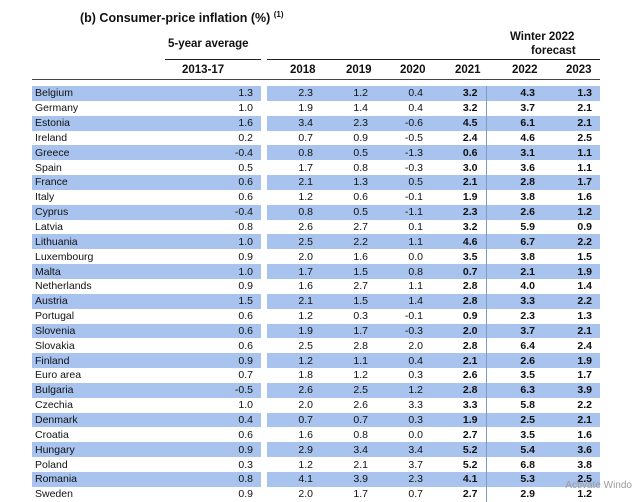 The width and height of the screenshot is (638, 502). Describe the element at coordinates (316, 153) in the screenshot. I see `table-row: Greece -0.4 0.8 0.5 -1.3 0.6 3.1 1.1` at that location.